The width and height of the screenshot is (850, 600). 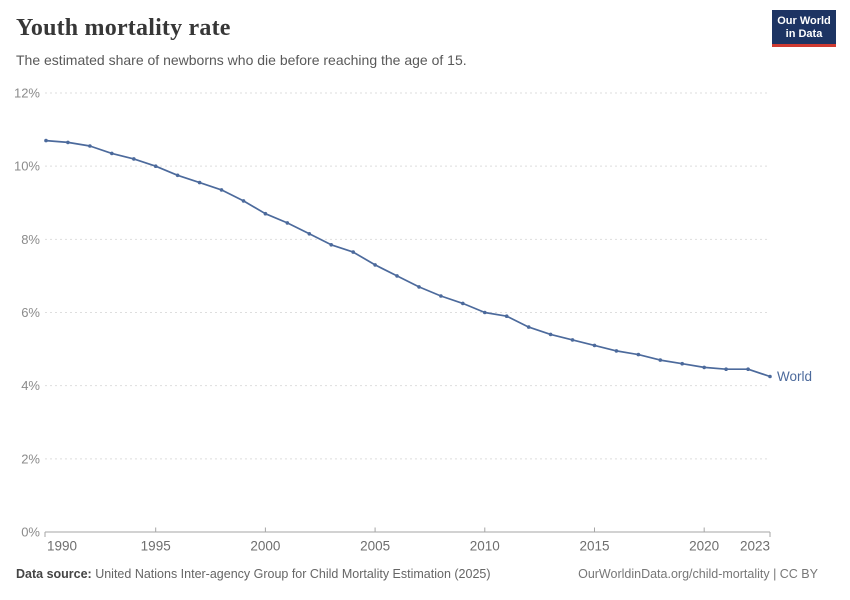 What do you see at coordinates (755, 546) in the screenshot?
I see `x-axis-tick-label: 2023` at bounding box center [755, 546].